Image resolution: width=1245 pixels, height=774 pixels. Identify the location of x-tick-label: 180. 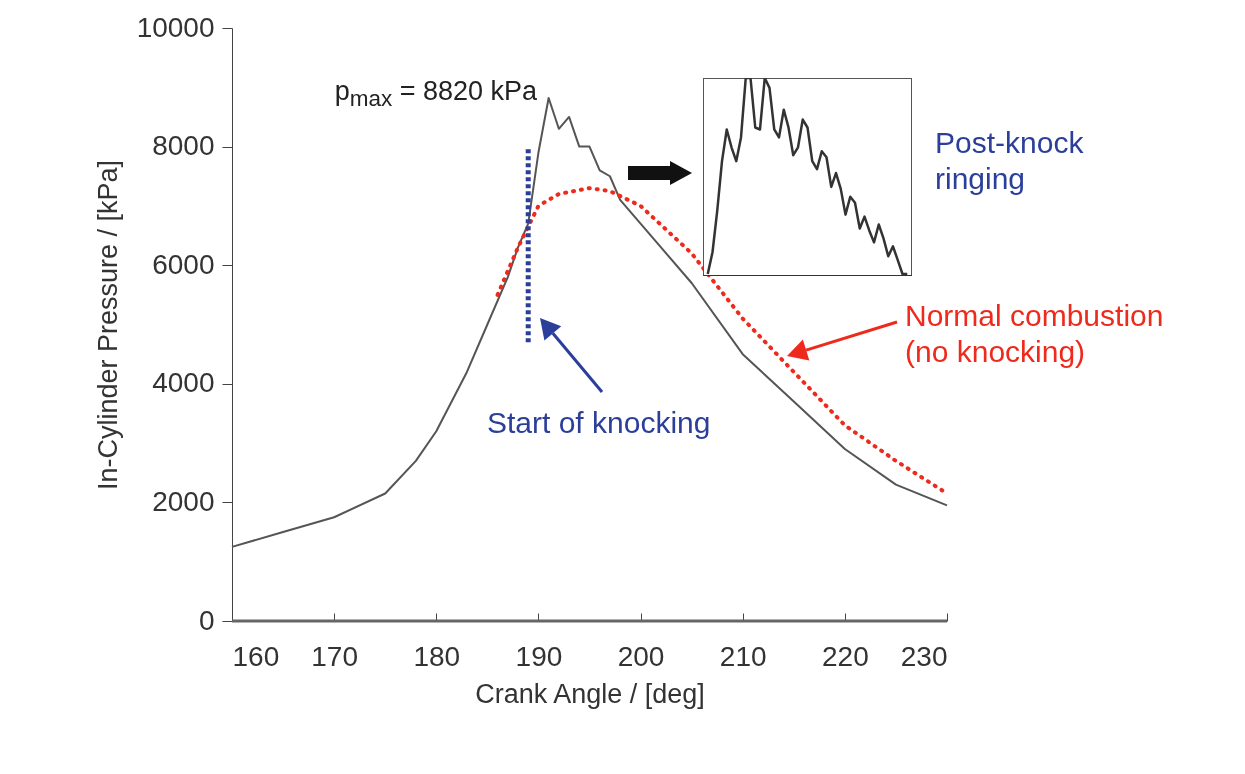
(437, 656).